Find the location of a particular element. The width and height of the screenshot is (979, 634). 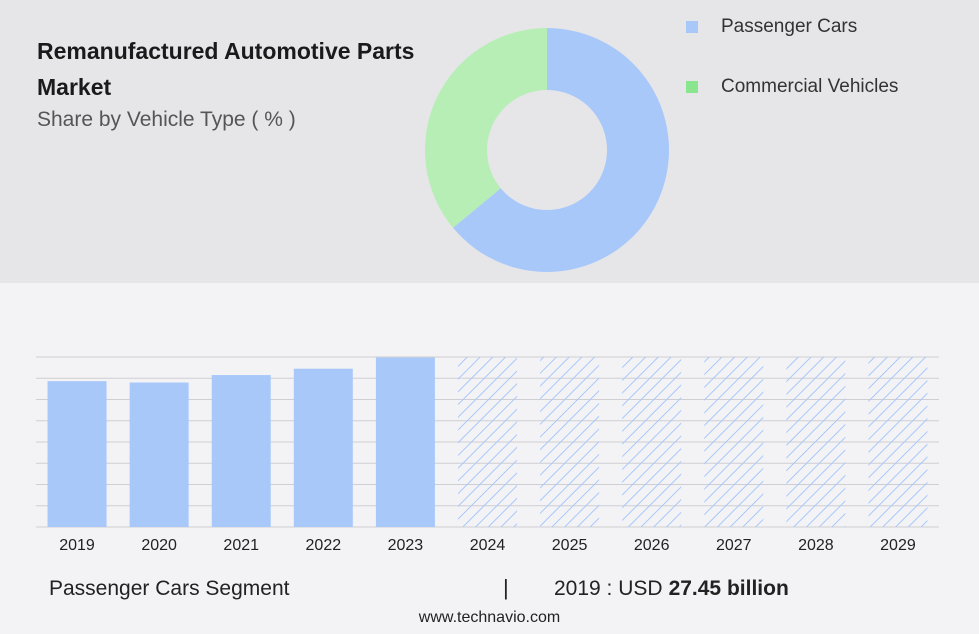

x-tick-label: 2021 is located at coordinates (241, 545).